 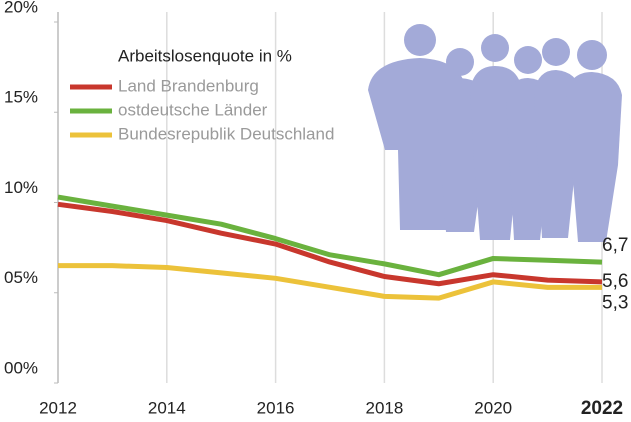 I want to click on value-label: 5,3, so click(x=615, y=302).